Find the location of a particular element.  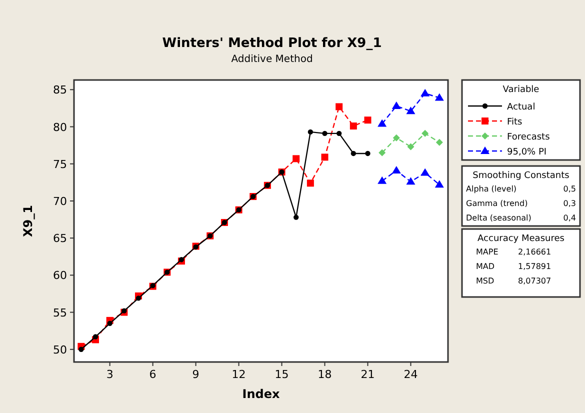

legend-label: Fits is located at coordinates (515, 123).